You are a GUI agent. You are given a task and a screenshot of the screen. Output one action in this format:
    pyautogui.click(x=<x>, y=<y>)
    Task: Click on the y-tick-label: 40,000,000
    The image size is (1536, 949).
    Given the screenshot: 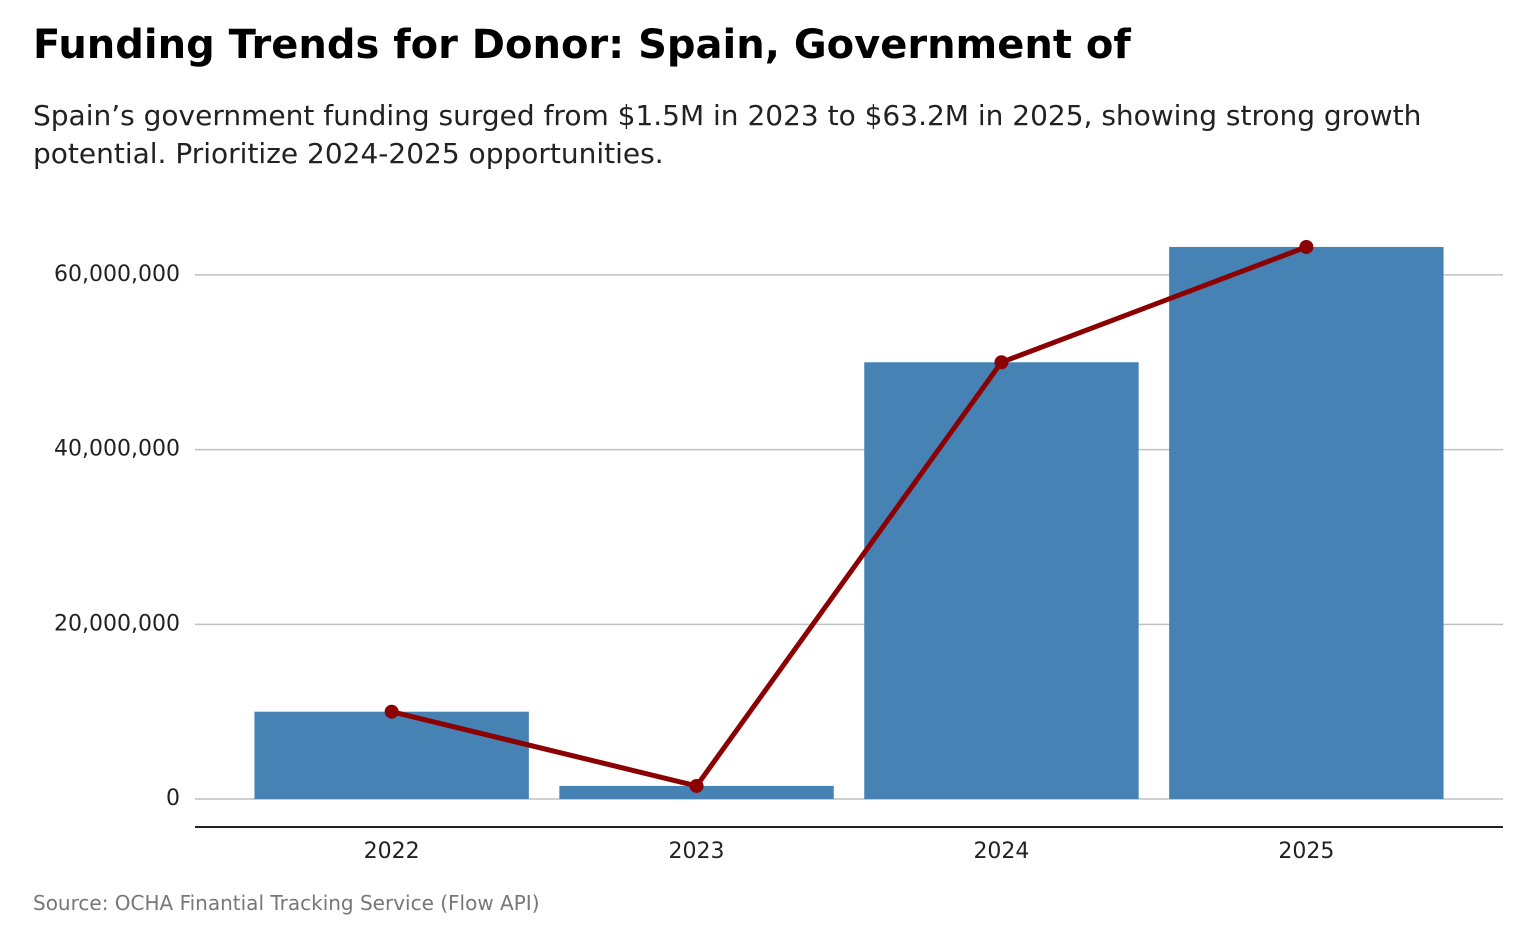 What is the action you would take?
    pyautogui.click(x=117, y=449)
    